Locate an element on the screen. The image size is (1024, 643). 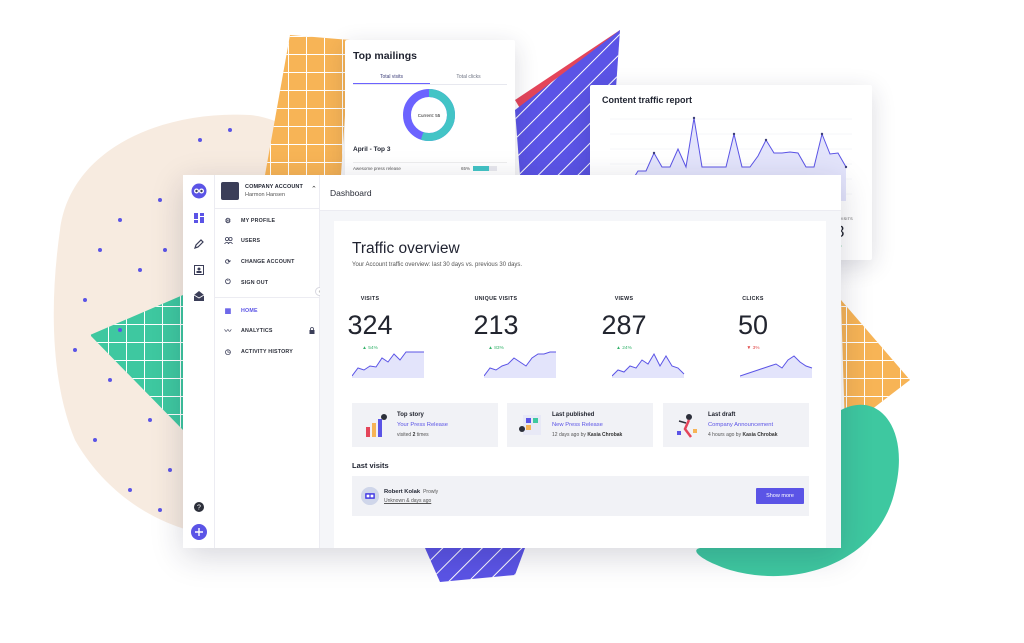
kpi-value: 213 is located at coordinates (496, 325).